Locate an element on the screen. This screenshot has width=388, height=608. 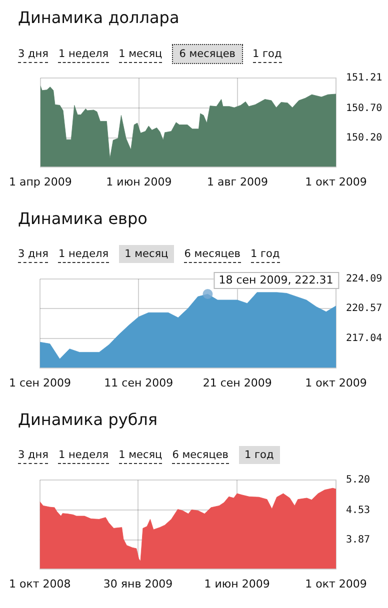
y-tick-label: 150.20 is located at coordinates (364, 138).